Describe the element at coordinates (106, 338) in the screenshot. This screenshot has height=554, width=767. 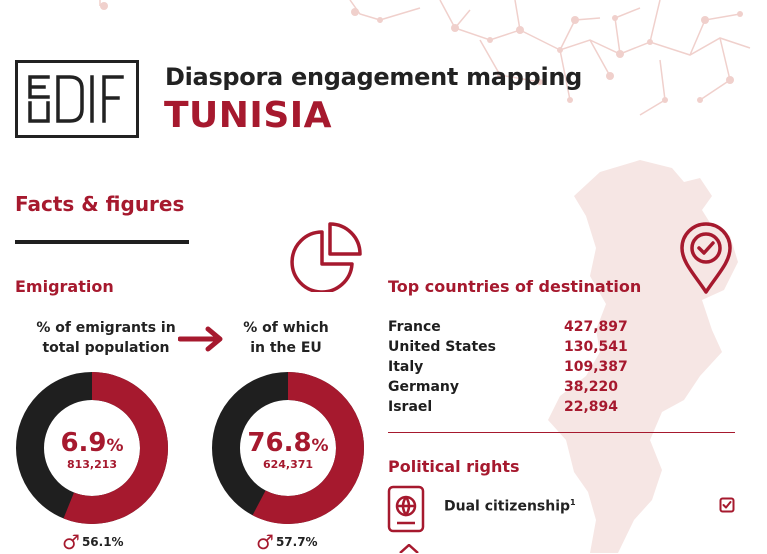
I see `total-caption: % of emigrants in total population` at that location.